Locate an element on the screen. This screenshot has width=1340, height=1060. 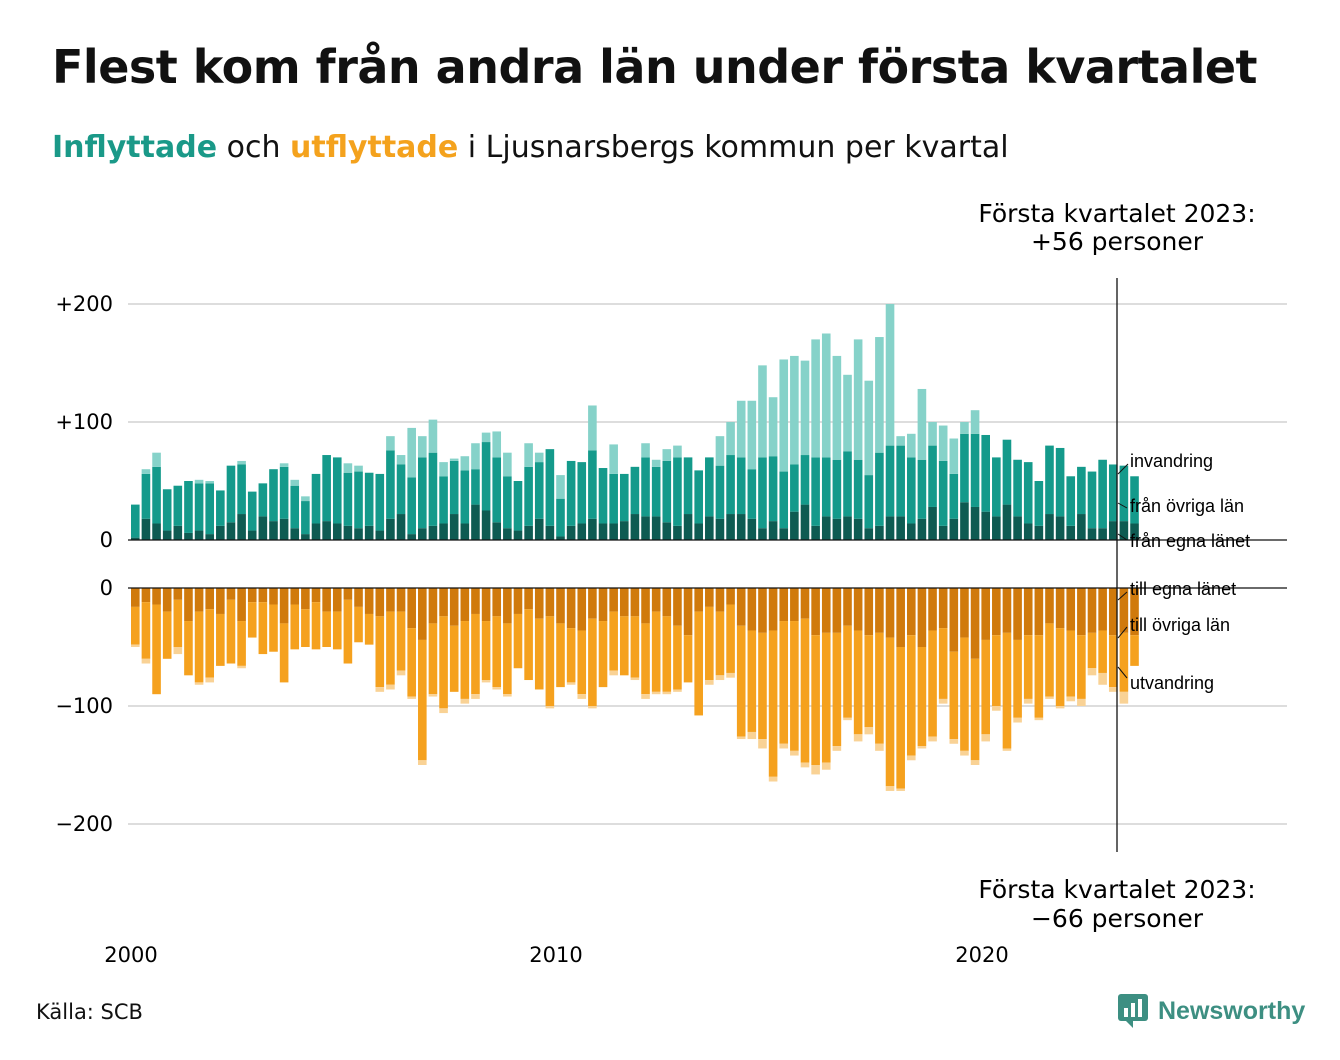
label-till-egna-lanet: till egna länet is located at coordinates (1183, 589).